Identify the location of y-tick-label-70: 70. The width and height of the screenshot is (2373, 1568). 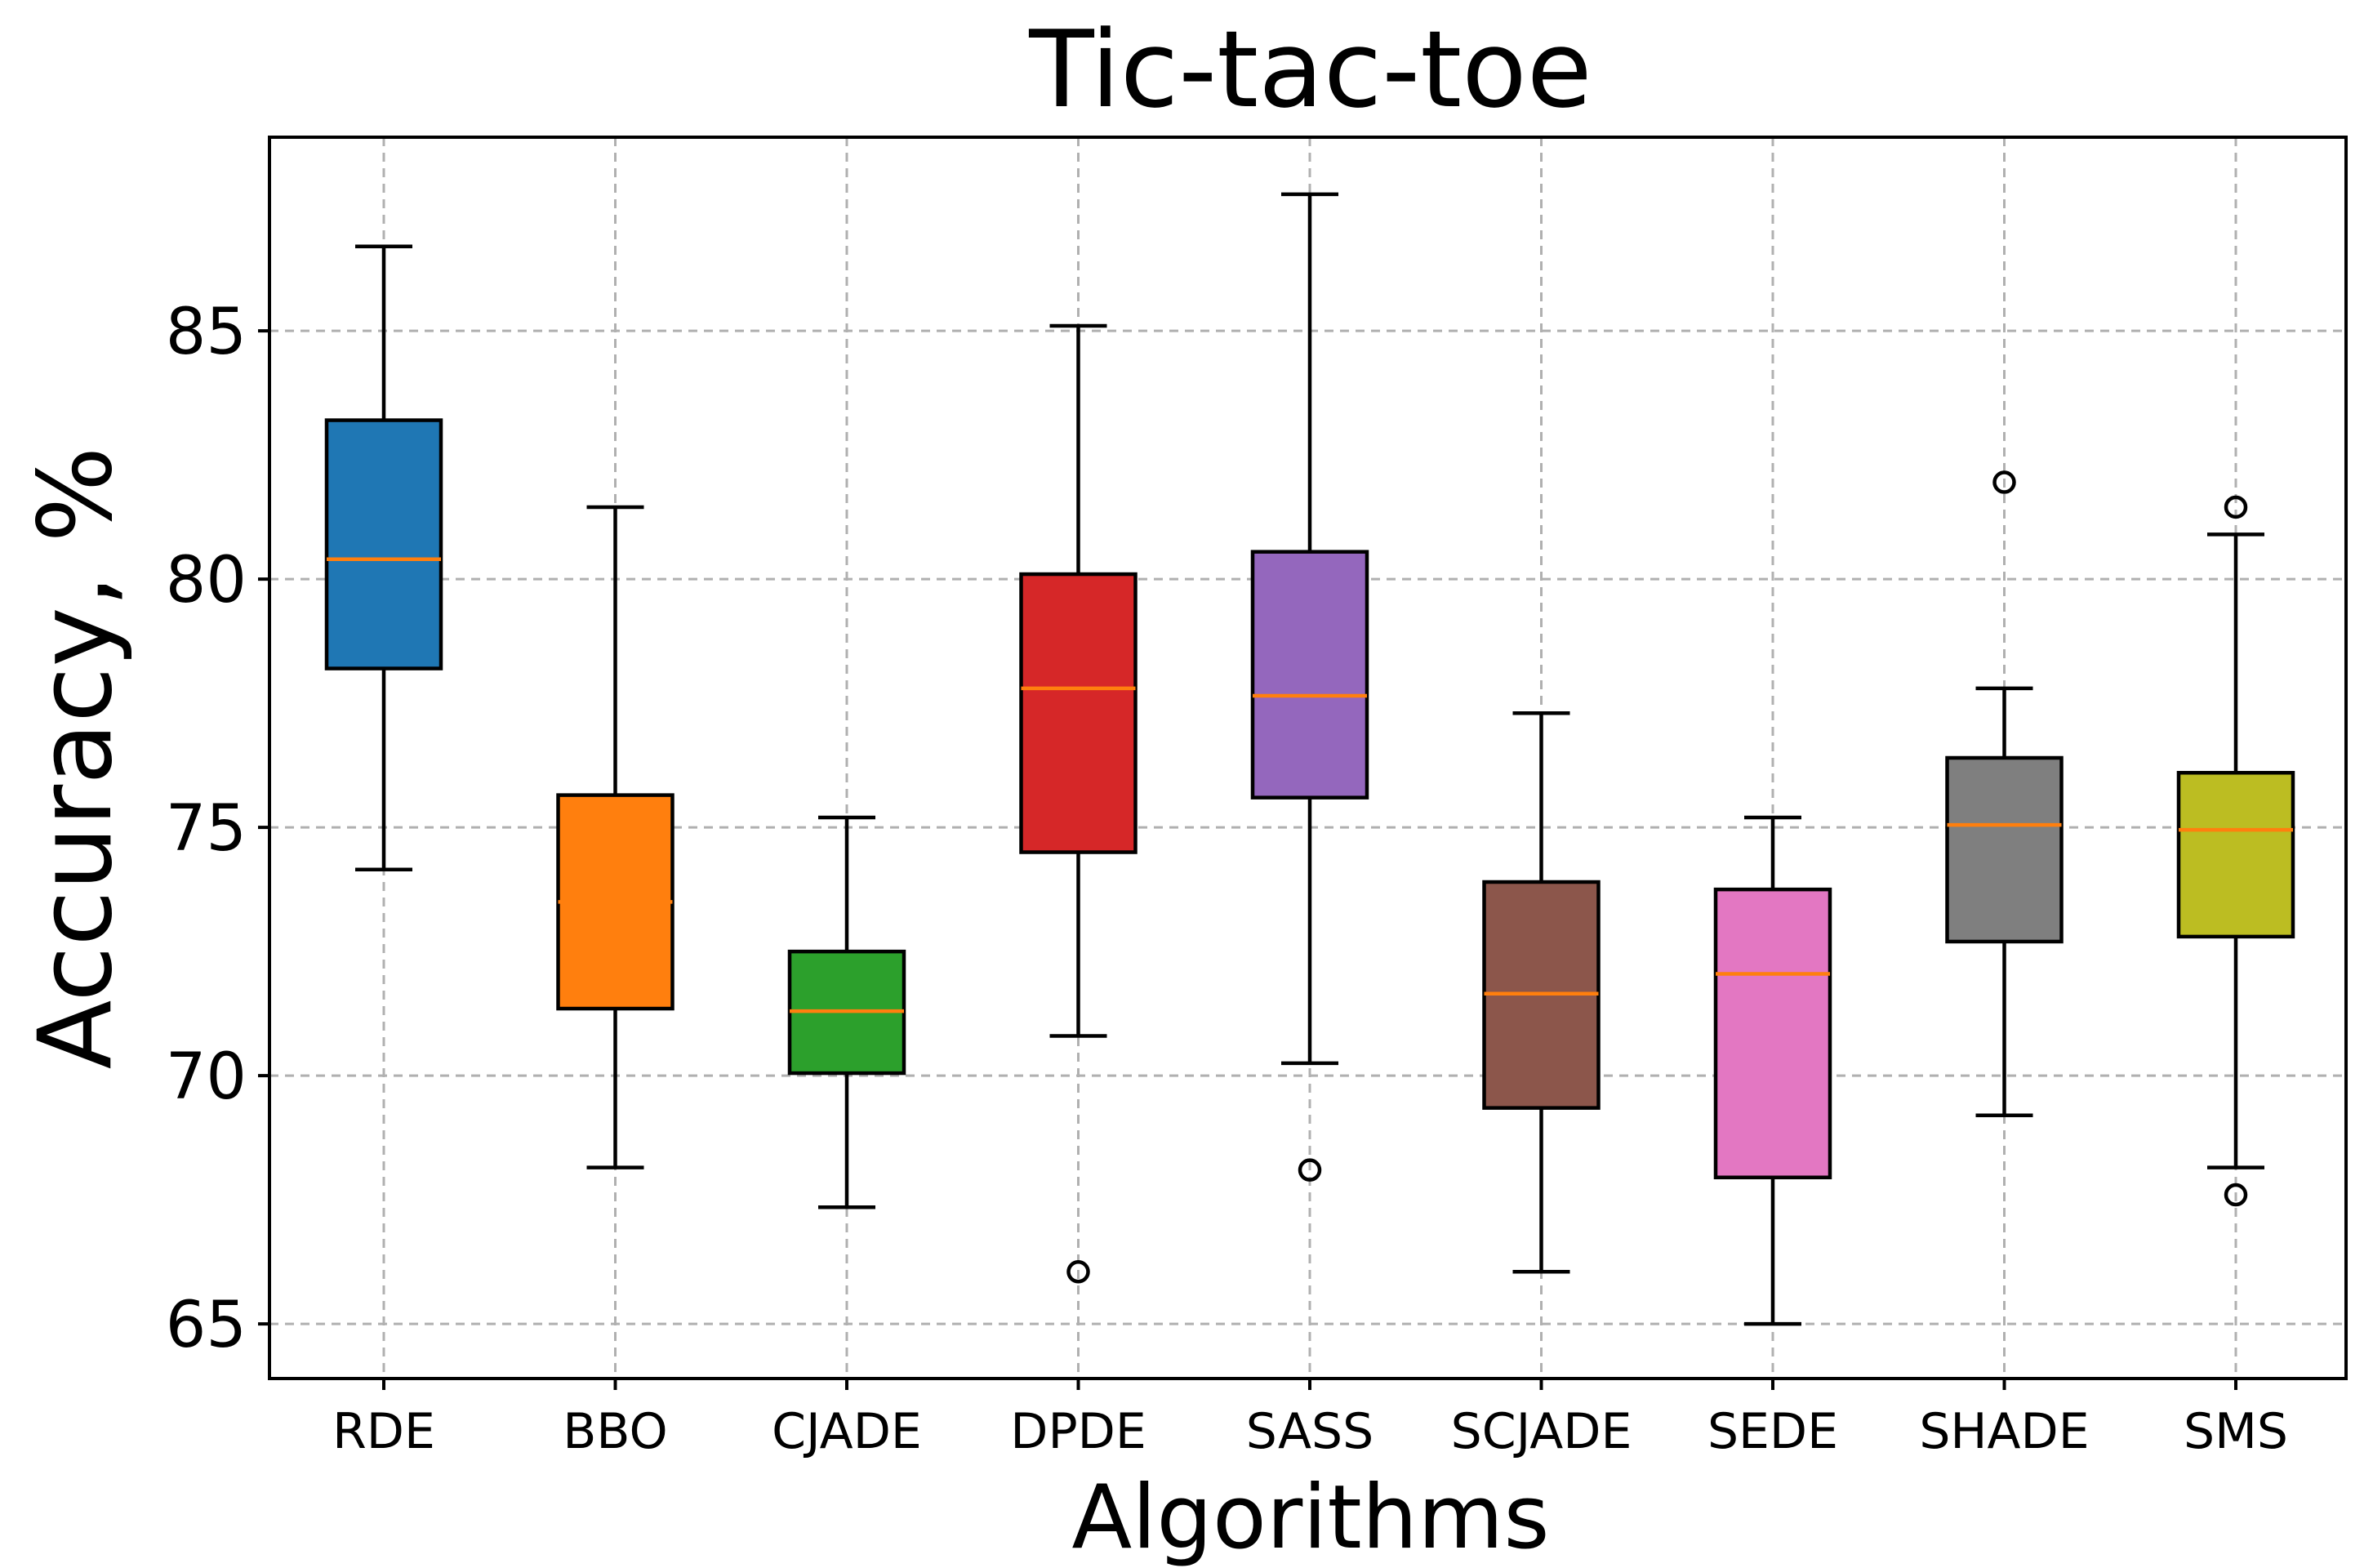
(207, 1077).